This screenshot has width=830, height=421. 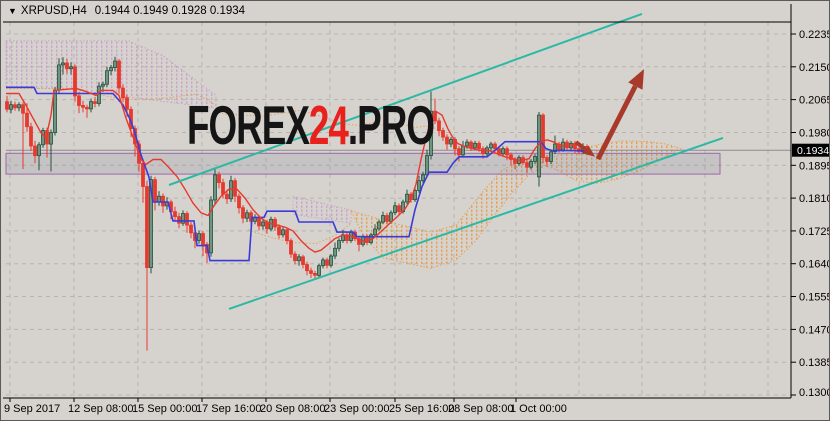 I want to click on chart-title: ▼ XRPUSD,H4 0.1944 0.1949 0.1928 0.1934, so click(x=126, y=11).